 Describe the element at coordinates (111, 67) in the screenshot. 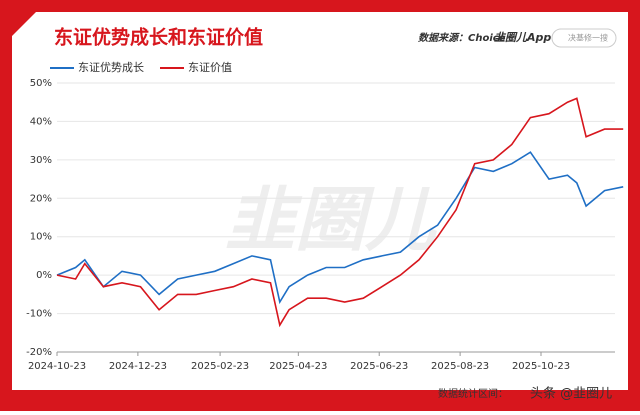

I see `legend-label: 东证优势成长` at that location.